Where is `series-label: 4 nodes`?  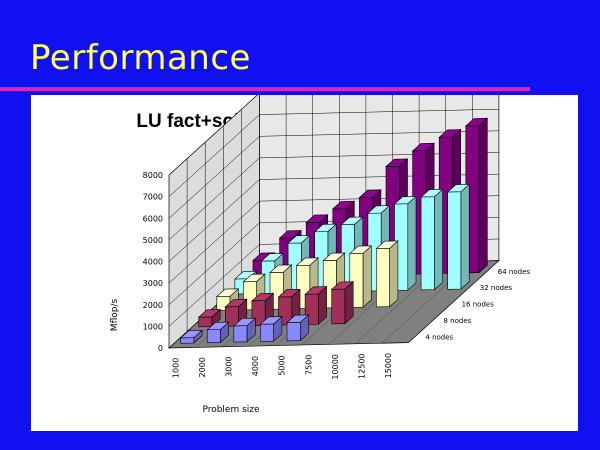 series-label: 4 nodes is located at coordinates (439, 337).